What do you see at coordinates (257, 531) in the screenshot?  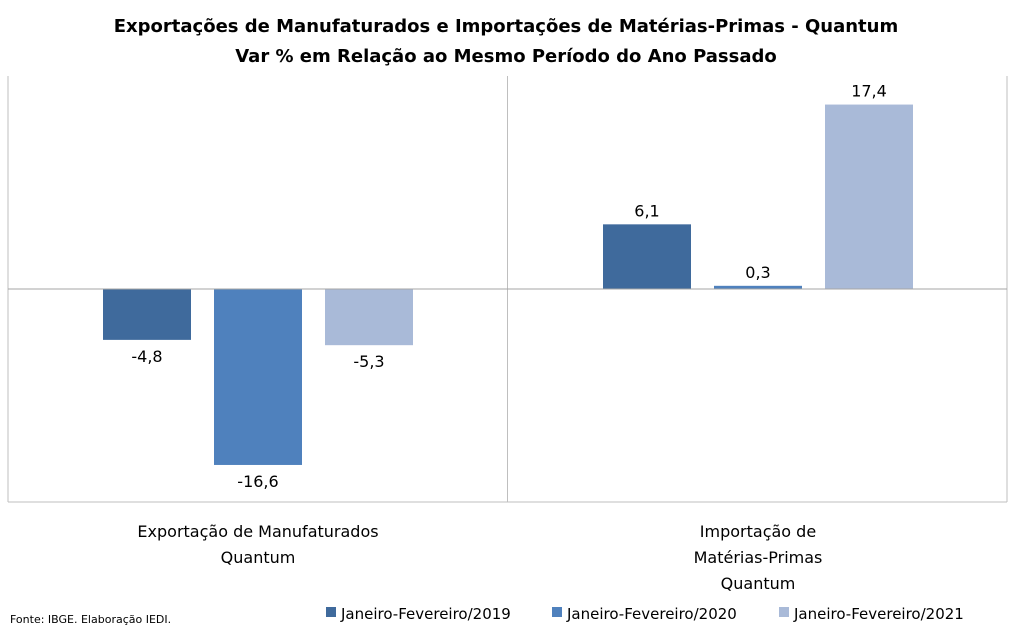 I see `category-label: Exportação de Manufaturados` at bounding box center [257, 531].